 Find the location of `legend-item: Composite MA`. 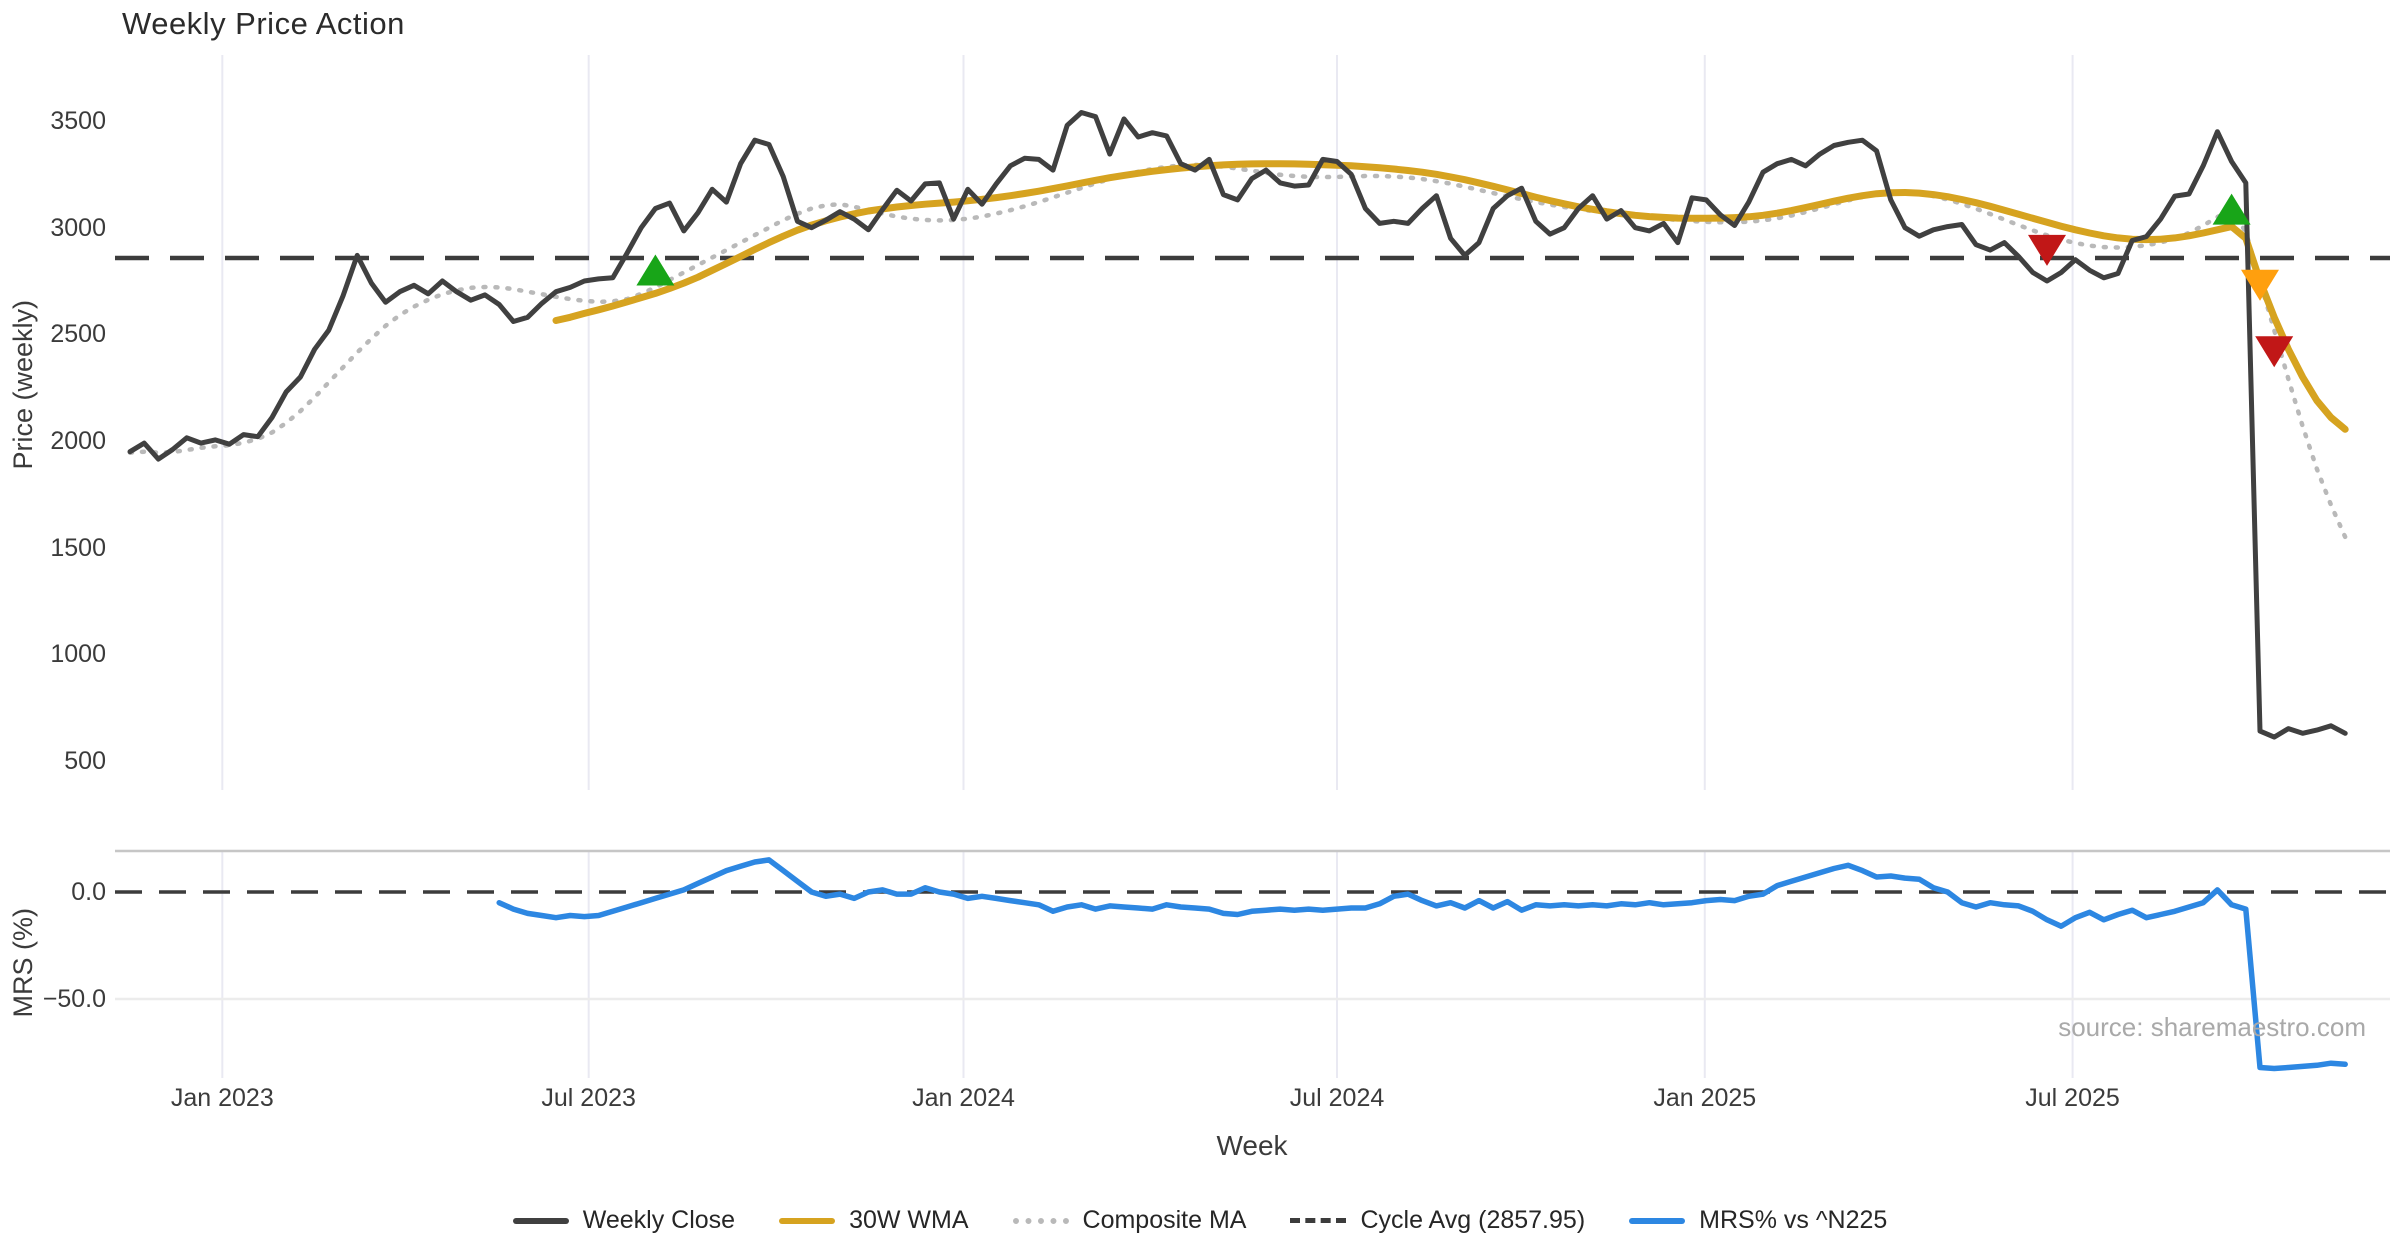

legend-item: Composite MA is located at coordinates (1129, 1220).